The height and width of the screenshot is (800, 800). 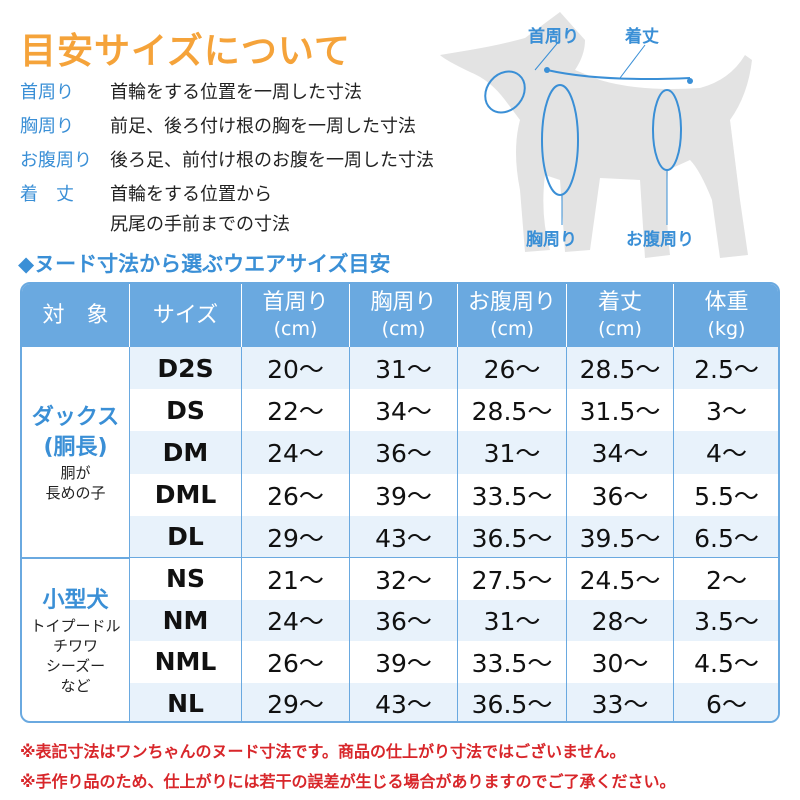 What do you see at coordinates (505, 92) in the screenshot?
I see `neck-ring` at bounding box center [505, 92].